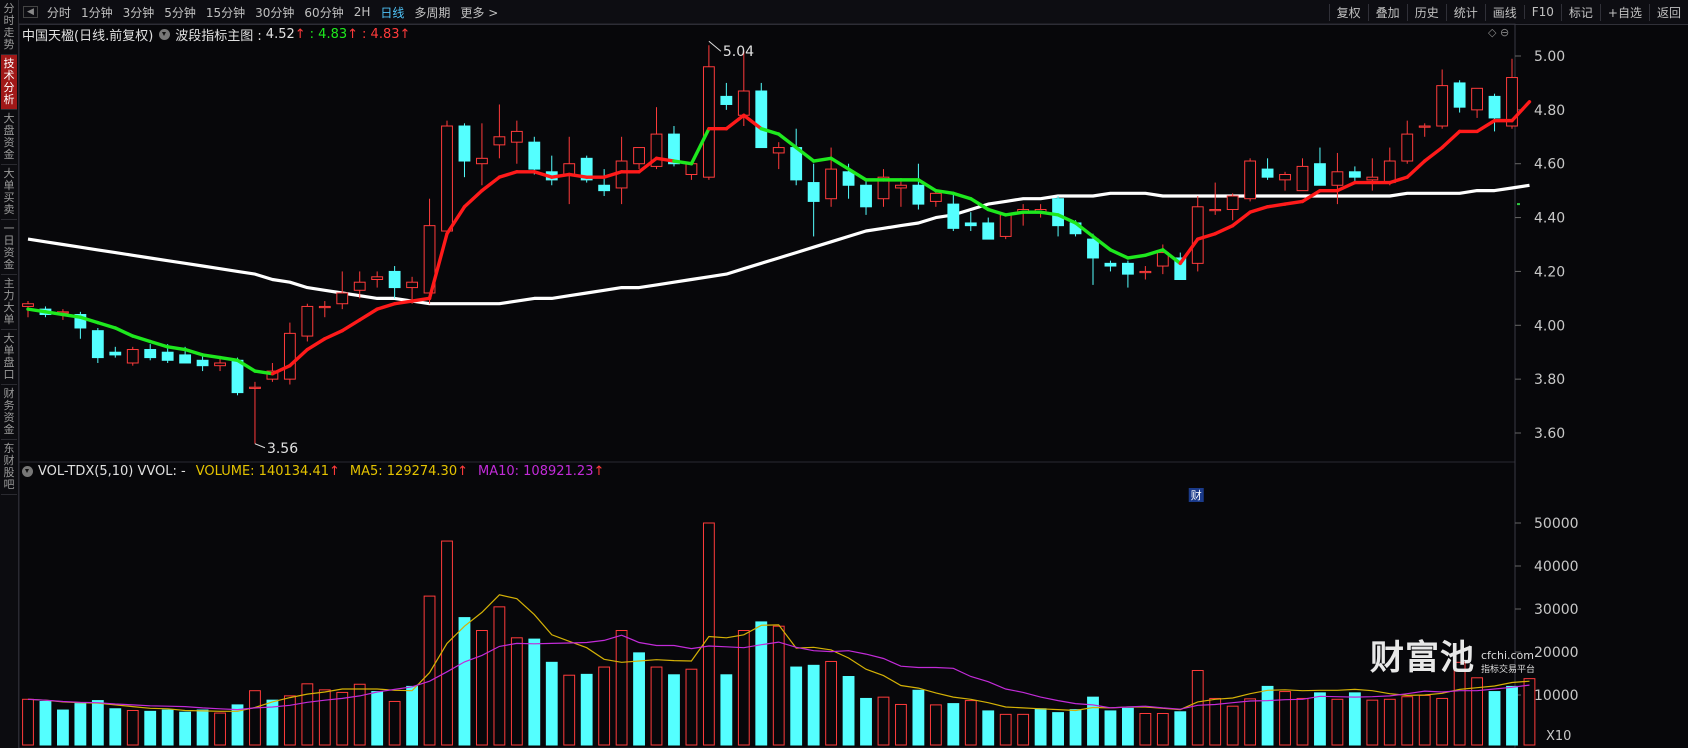 This screenshot has height=748, width=1688. What do you see at coordinates (96, 12) in the screenshot?
I see `period-tab: 1分钟` at bounding box center [96, 12].